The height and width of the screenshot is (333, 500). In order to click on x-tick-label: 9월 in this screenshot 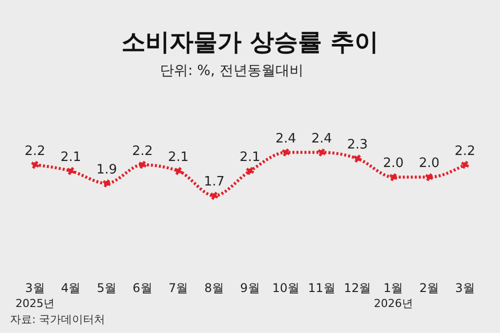, I will do `click(250, 288)`.